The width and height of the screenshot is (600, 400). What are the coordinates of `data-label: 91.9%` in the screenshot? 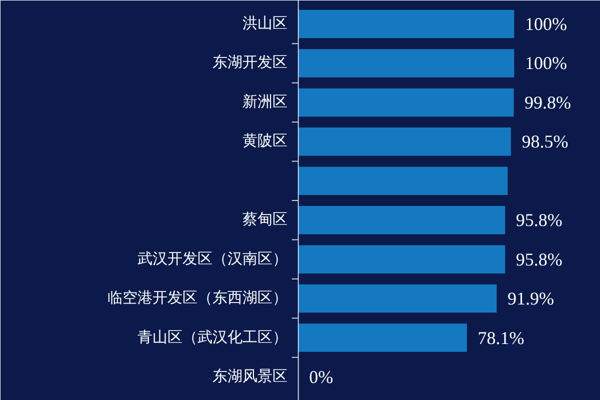 It's located at (530, 298).